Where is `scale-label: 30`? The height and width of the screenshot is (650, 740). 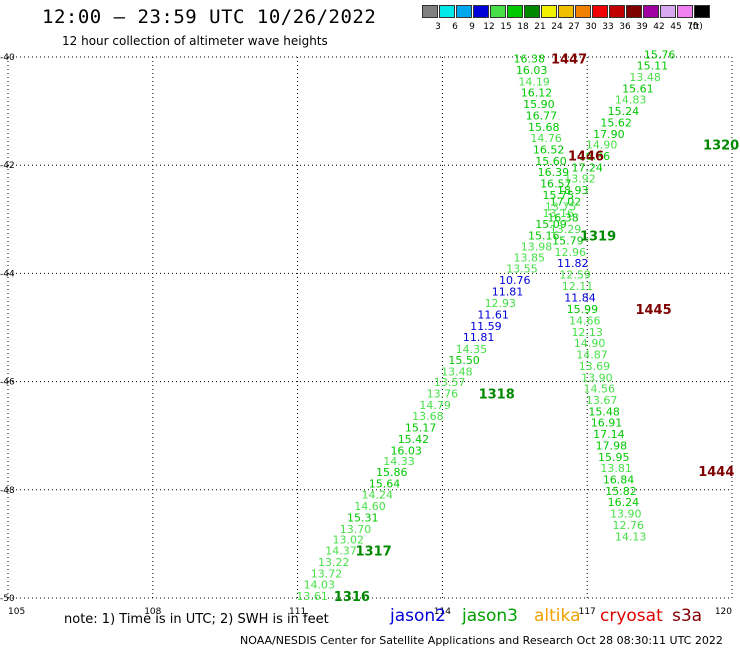 scale-label: 30 is located at coordinates (591, 27).